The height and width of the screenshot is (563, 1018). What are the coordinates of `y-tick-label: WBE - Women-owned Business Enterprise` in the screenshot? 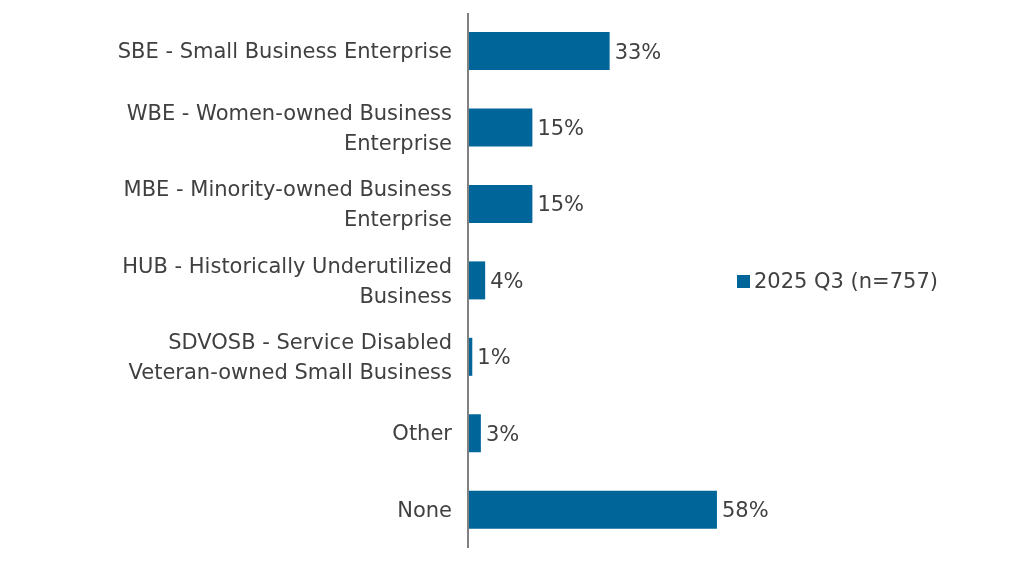 It's located at (289, 127).